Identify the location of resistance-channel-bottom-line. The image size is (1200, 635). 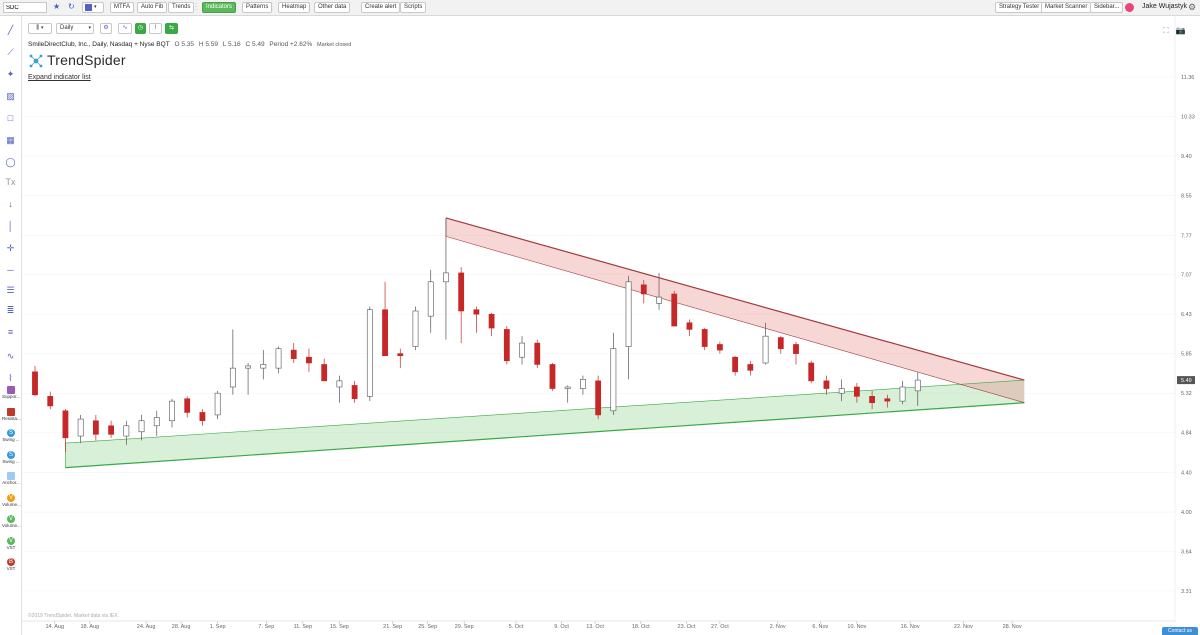
(735, 320).